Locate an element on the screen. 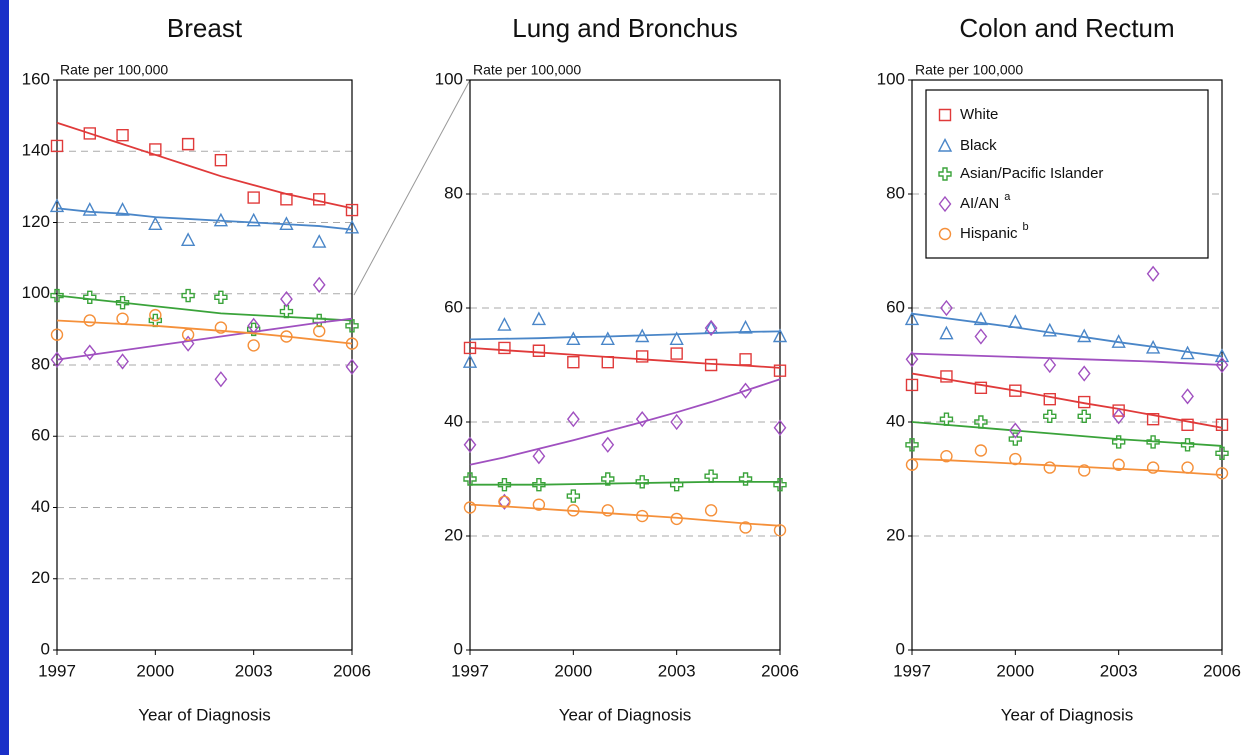  legend-label: Black is located at coordinates (978, 145).